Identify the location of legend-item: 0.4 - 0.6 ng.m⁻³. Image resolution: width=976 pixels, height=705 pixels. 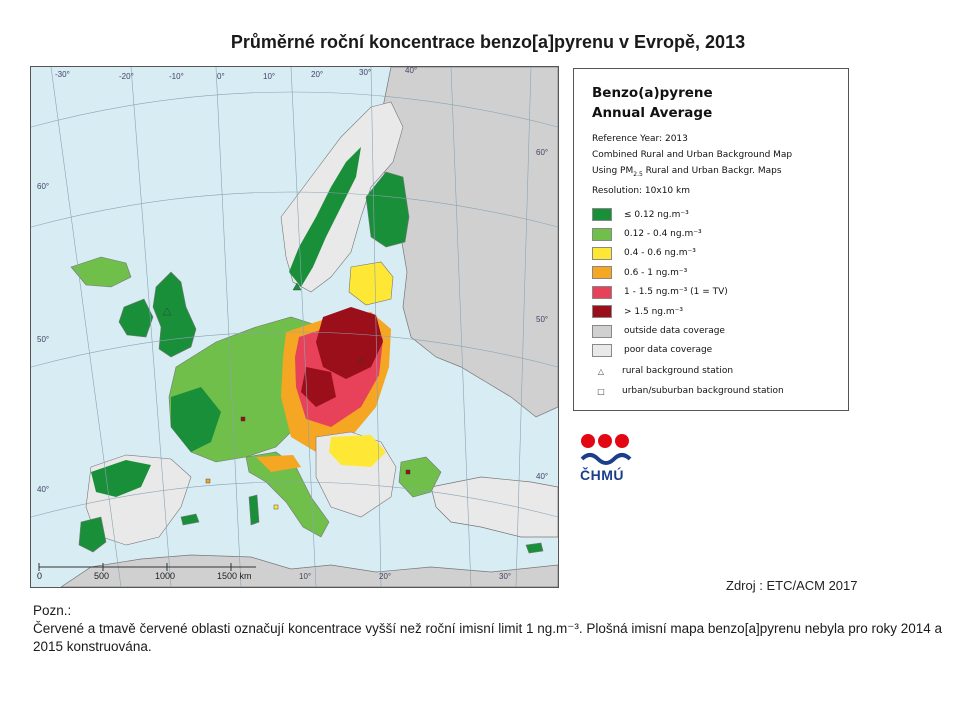
(660, 253).